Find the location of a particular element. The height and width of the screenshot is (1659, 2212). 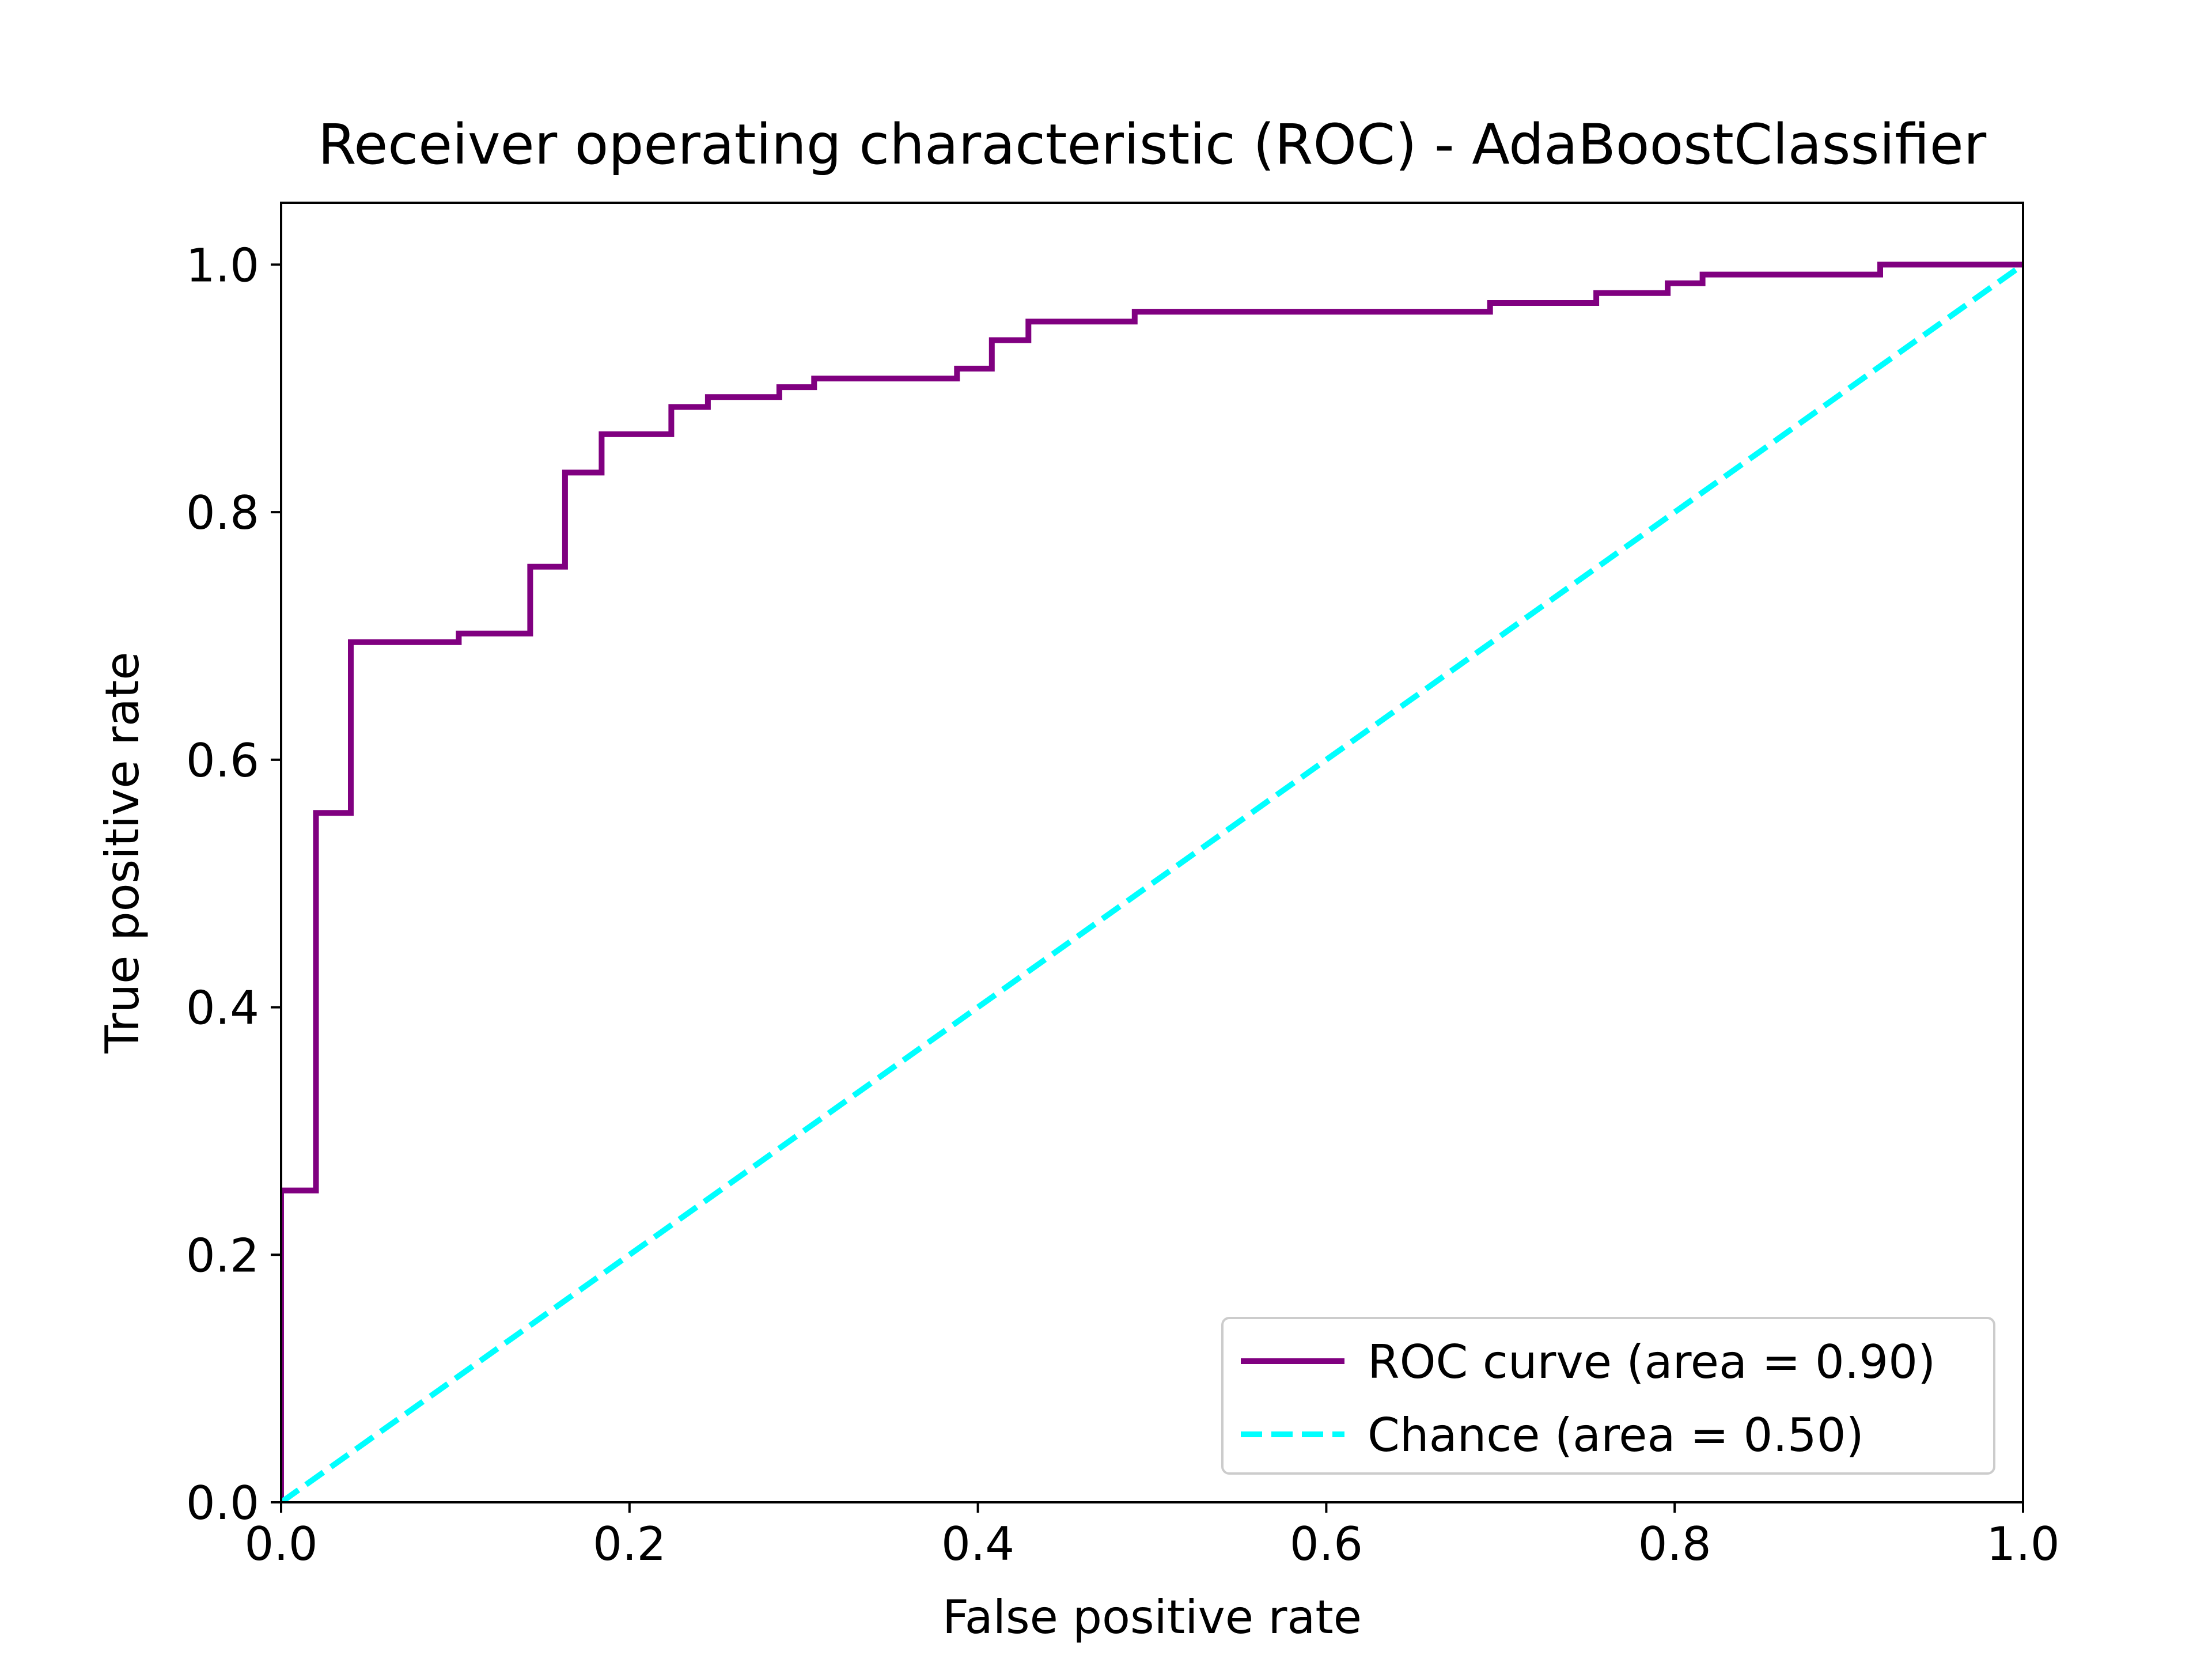

x-tick-label: 0.8 is located at coordinates (1674, 1544).